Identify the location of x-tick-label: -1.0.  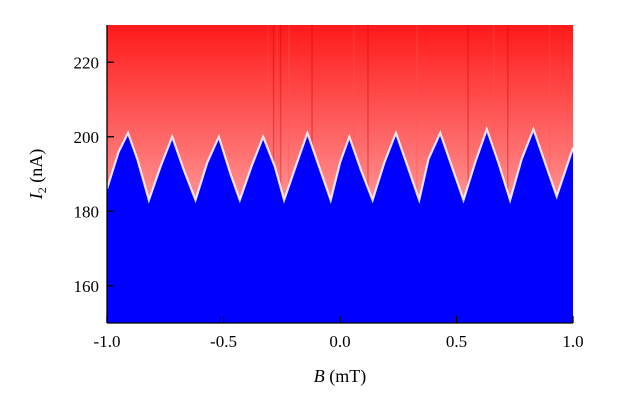
(107, 341).